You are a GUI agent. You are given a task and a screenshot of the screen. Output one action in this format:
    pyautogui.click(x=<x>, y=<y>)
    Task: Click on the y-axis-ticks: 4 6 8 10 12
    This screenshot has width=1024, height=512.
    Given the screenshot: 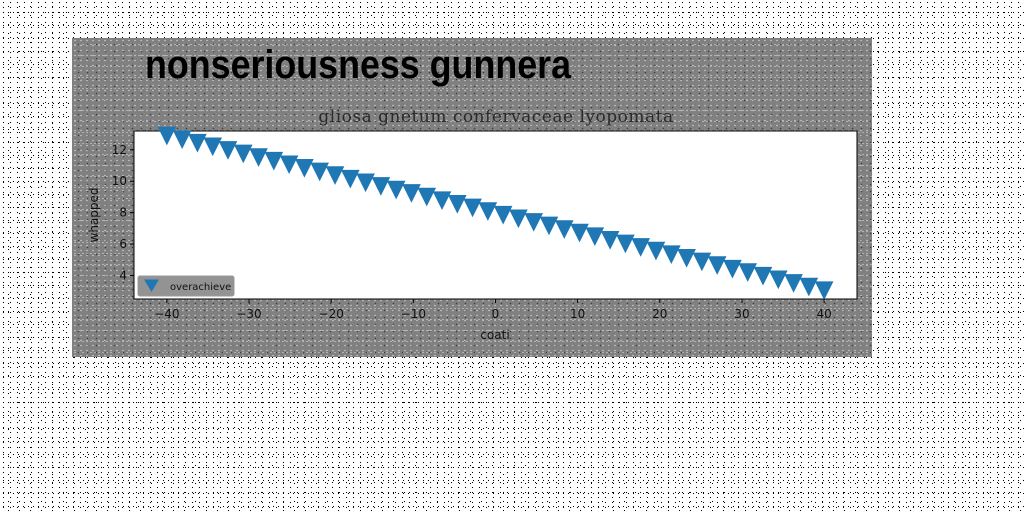 What is the action you would take?
    pyautogui.click(x=123, y=212)
    